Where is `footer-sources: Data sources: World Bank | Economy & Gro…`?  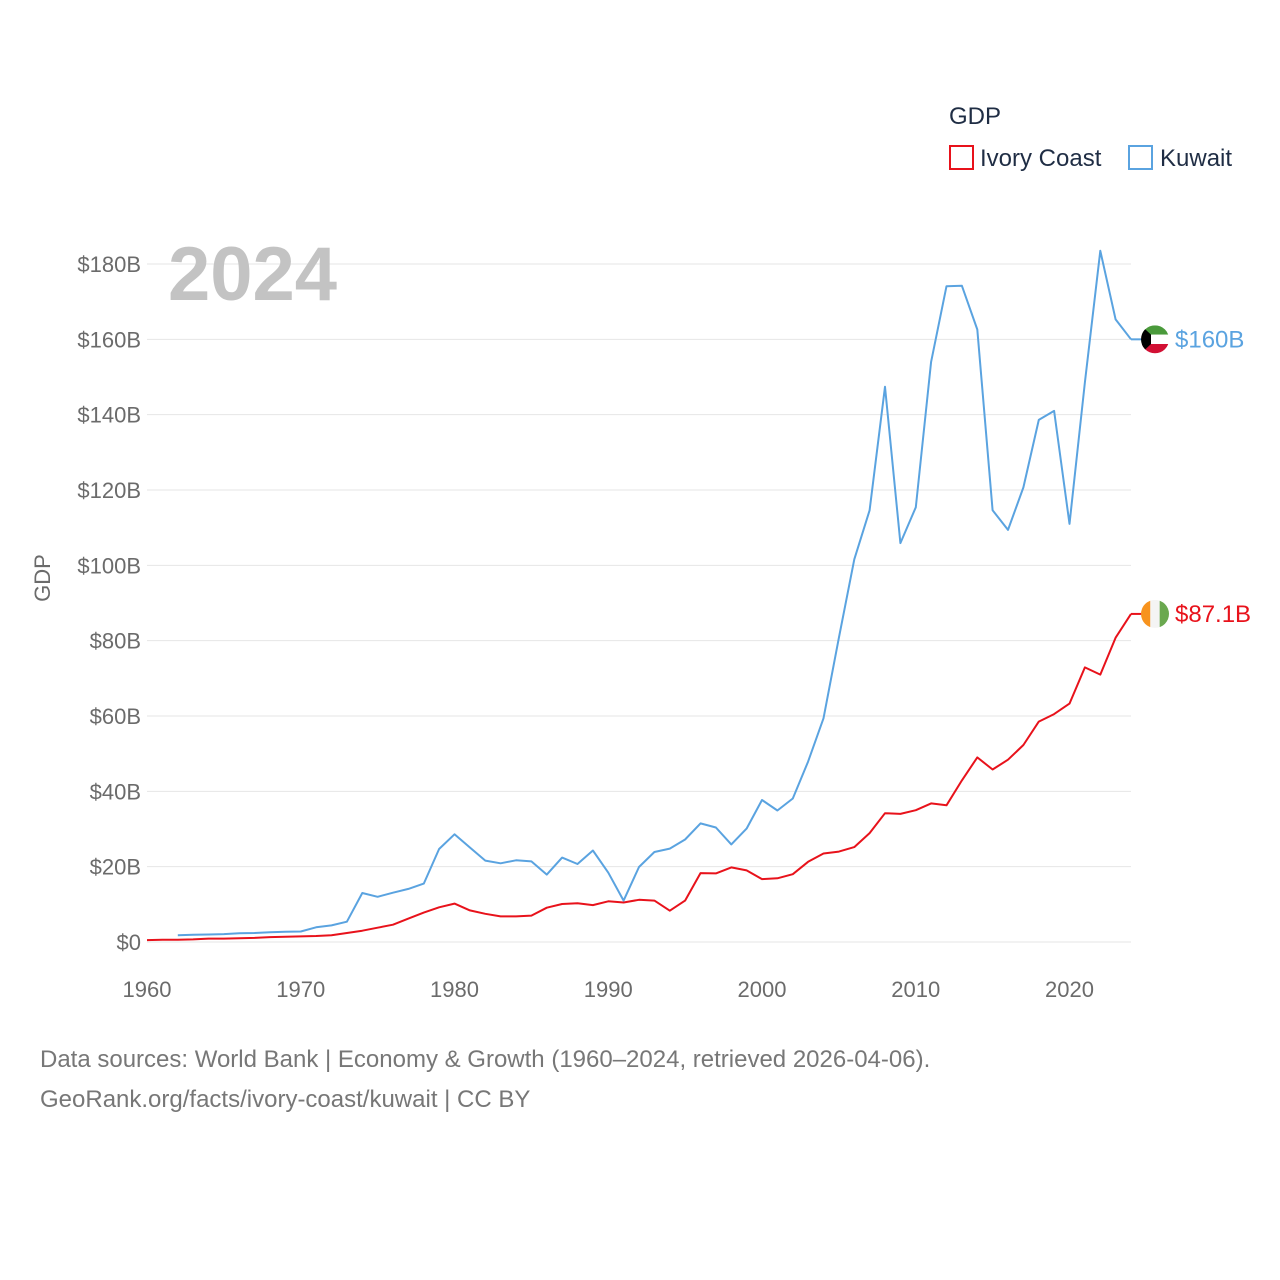
footer-sources: Data sources: World Bank | Economy & Gro… is located at coordinates (485, 1059).